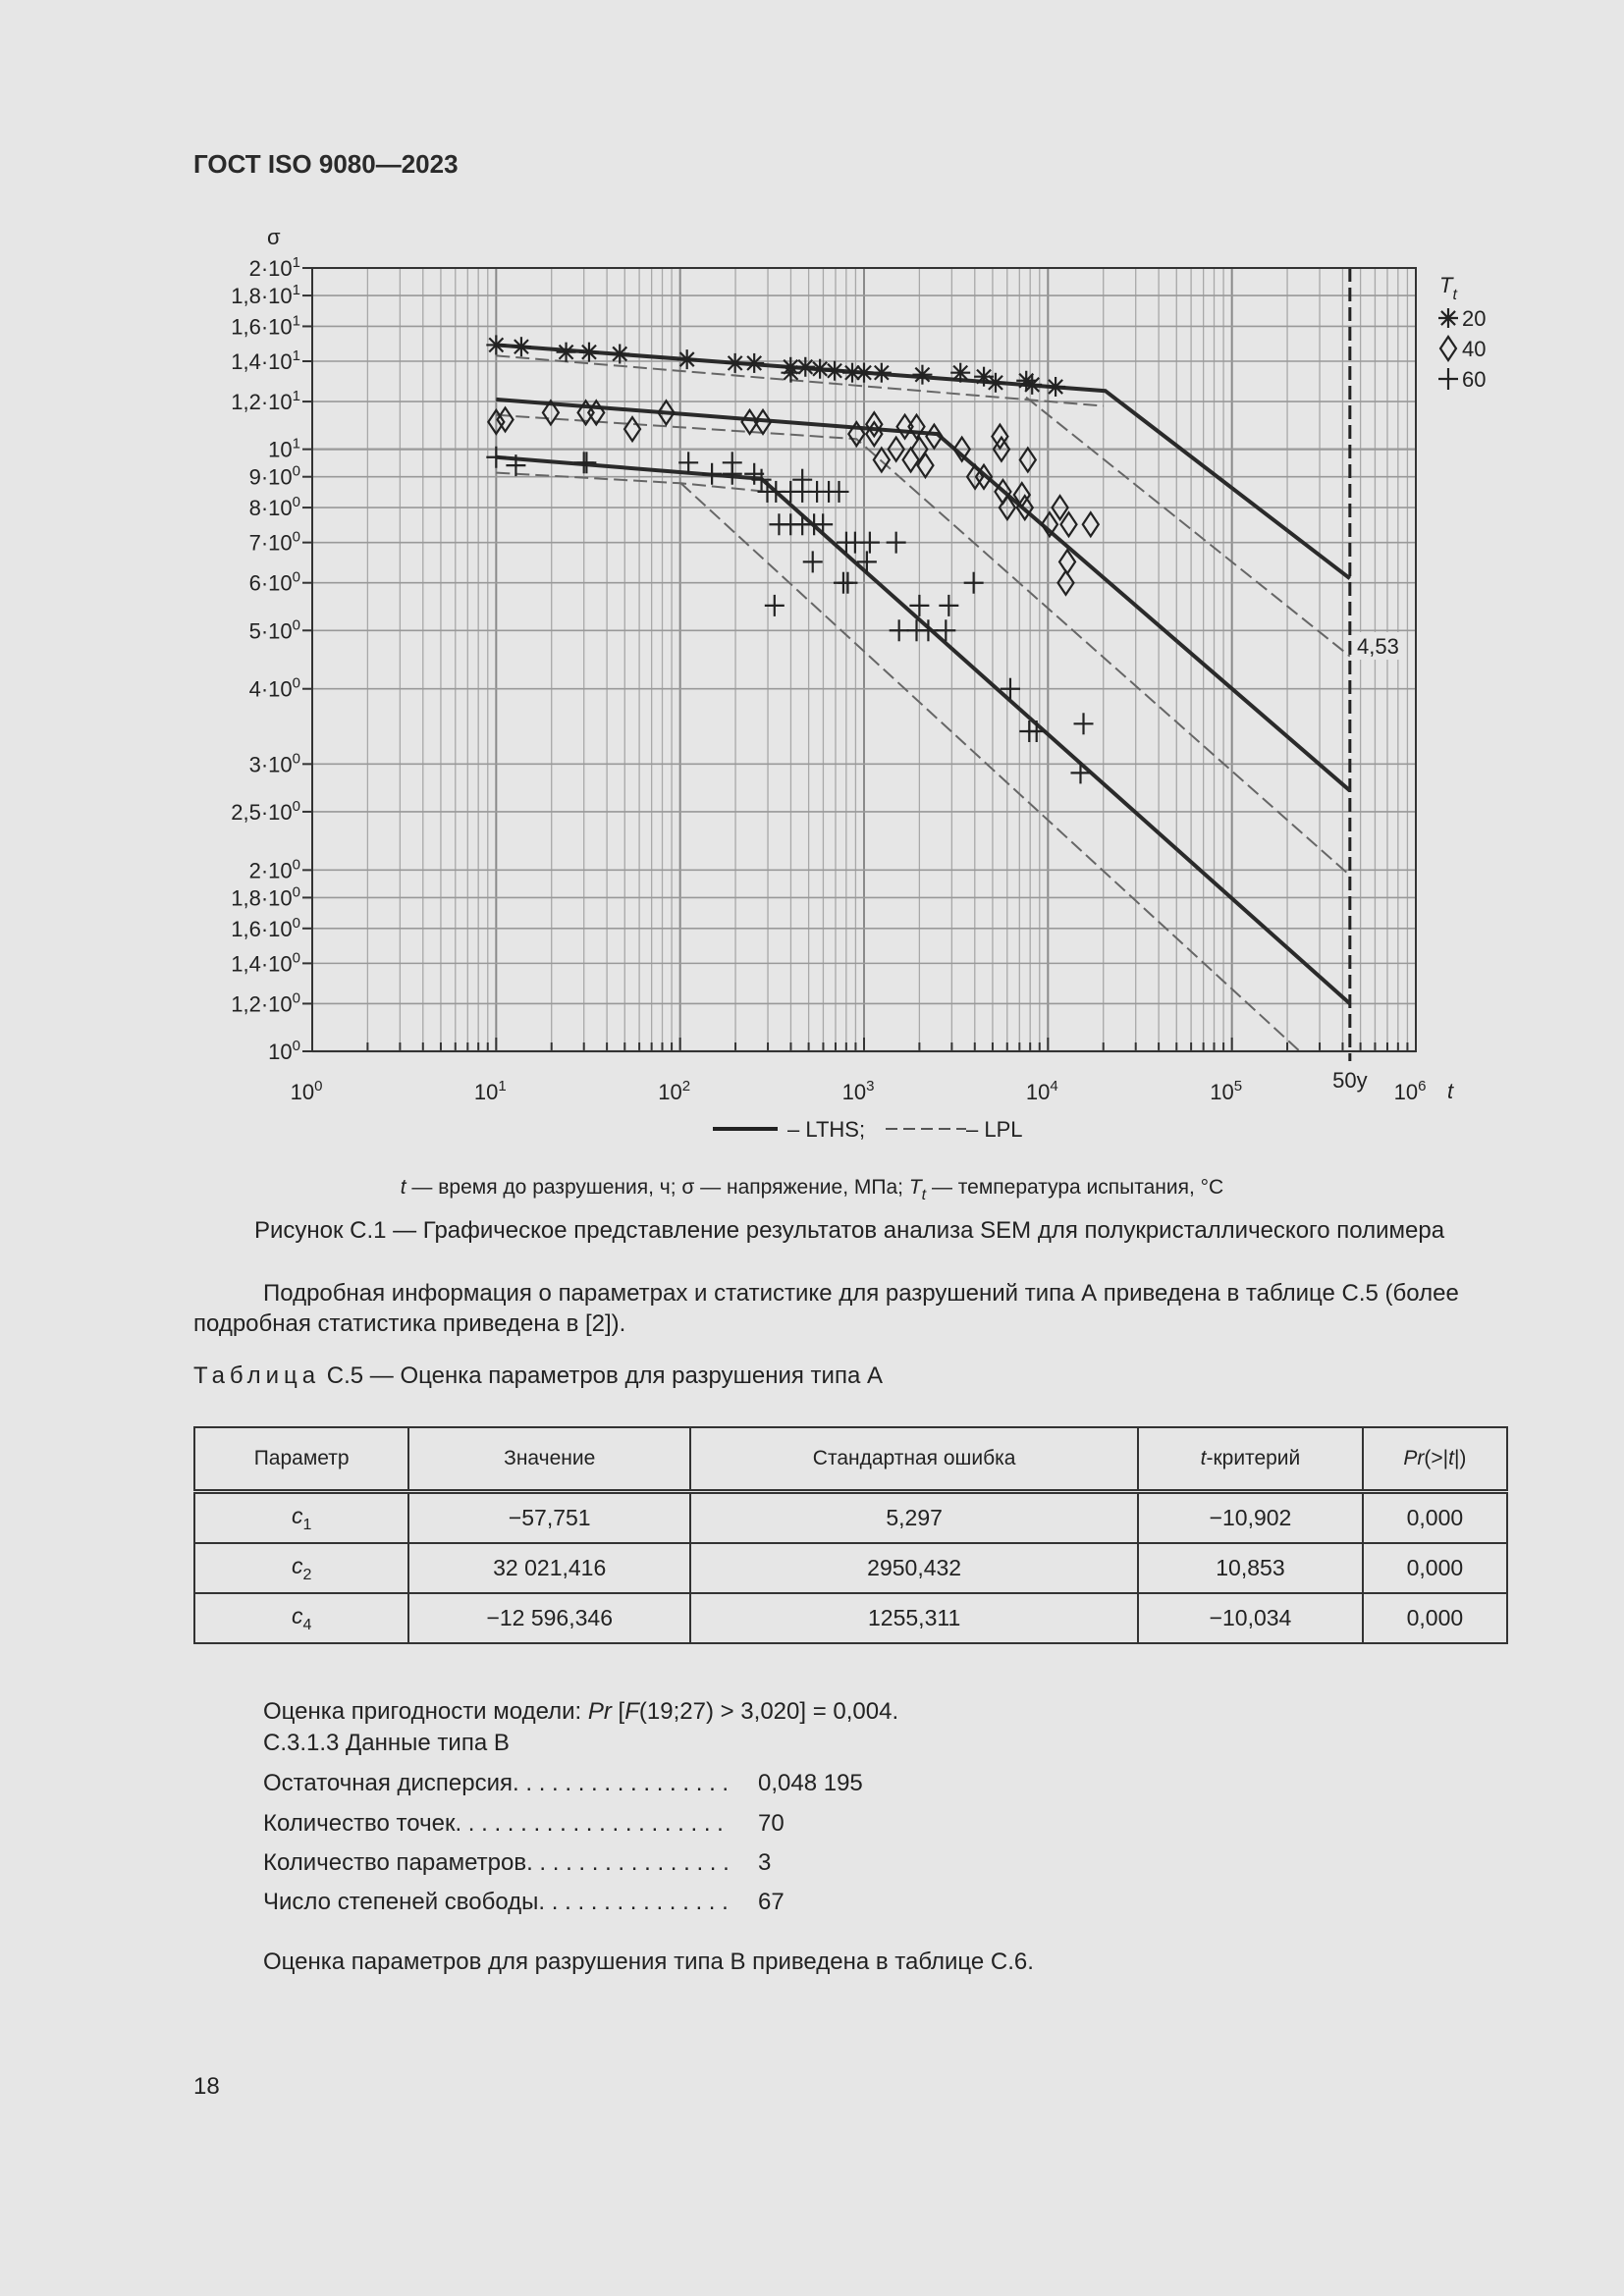  Describe the element at coordinates (1462, 332) in the screenshot. I see `temperature-legend: Tt 20 40 60` at that location.